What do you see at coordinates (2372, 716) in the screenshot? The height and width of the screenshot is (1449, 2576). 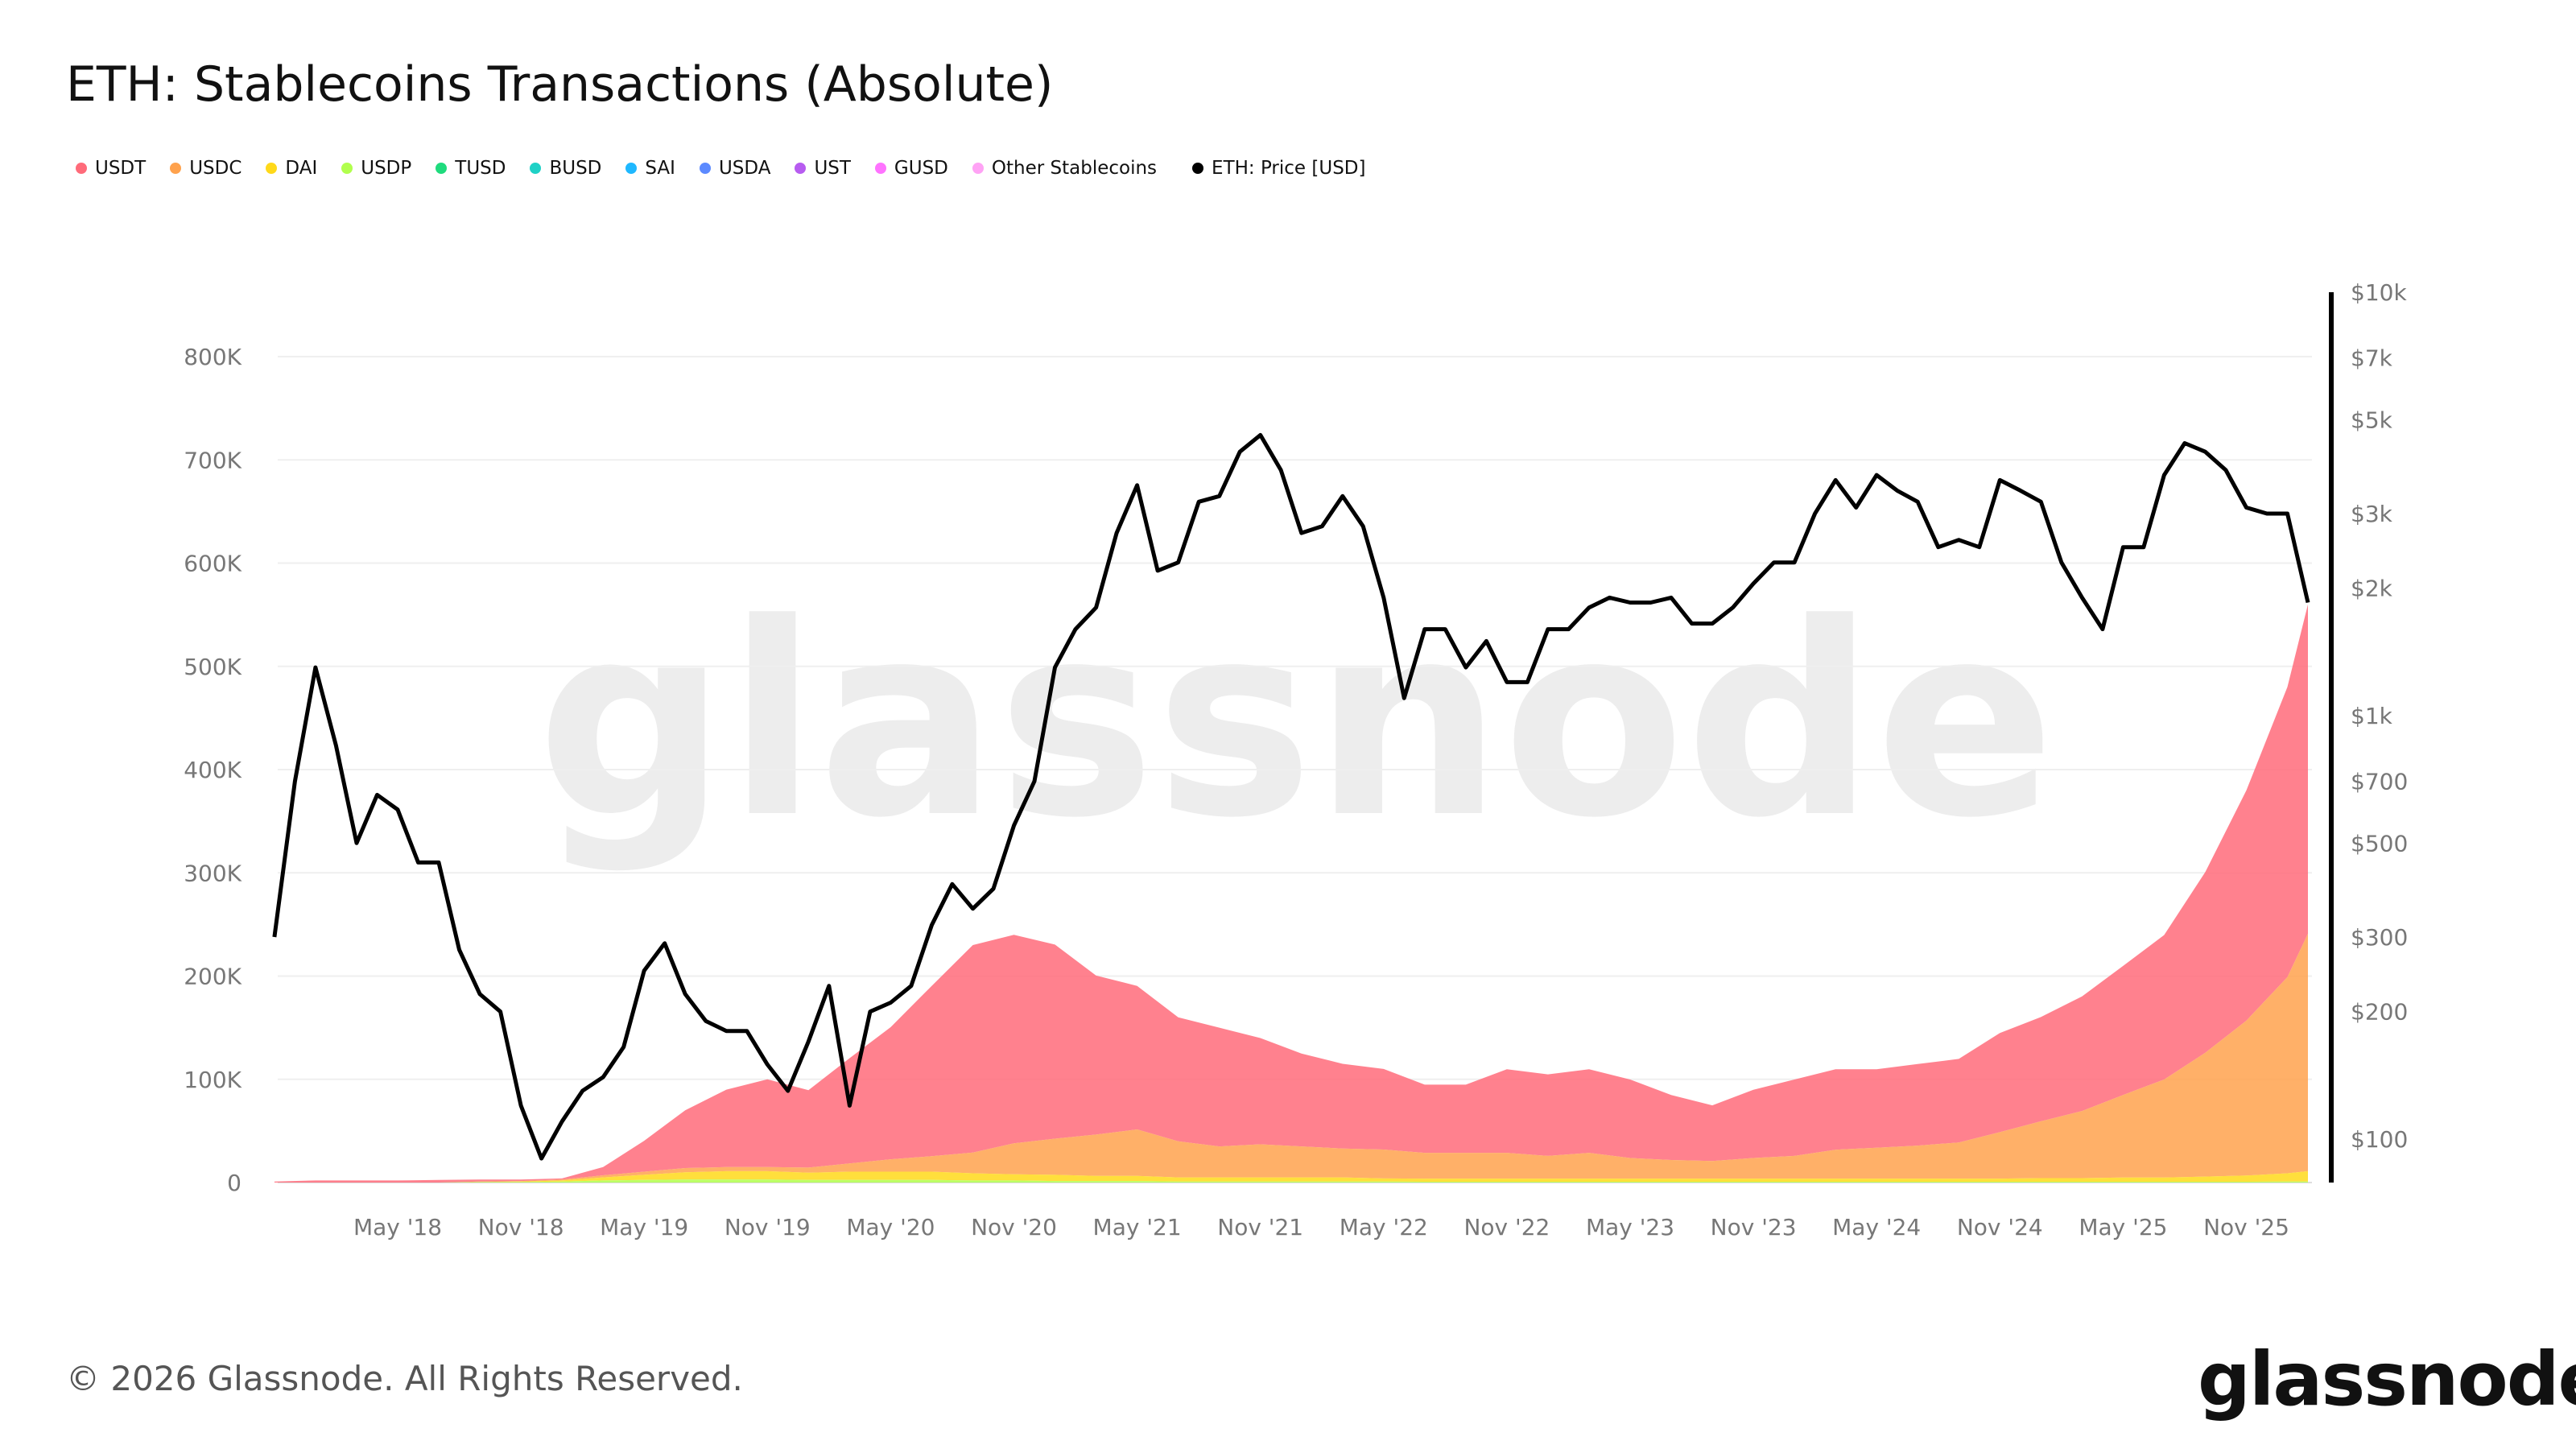 I see `y-right-tick-label: $1k` at bounding box center [2372, 716].